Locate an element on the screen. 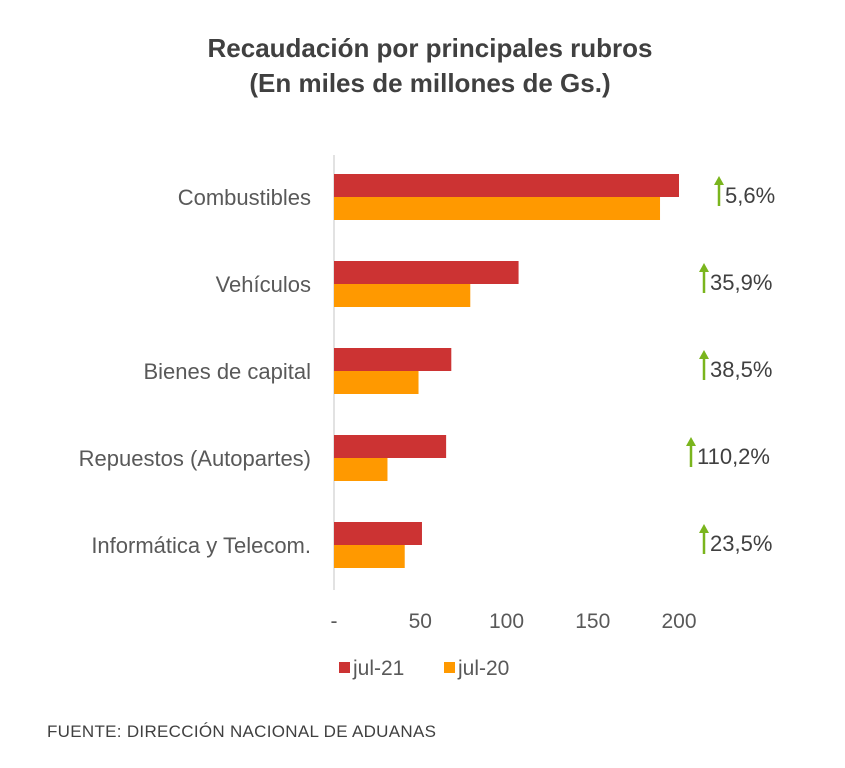 The height and width of the screenshot is (768, 845). legend-label: jul-20 is located at coordinates (483, 668).